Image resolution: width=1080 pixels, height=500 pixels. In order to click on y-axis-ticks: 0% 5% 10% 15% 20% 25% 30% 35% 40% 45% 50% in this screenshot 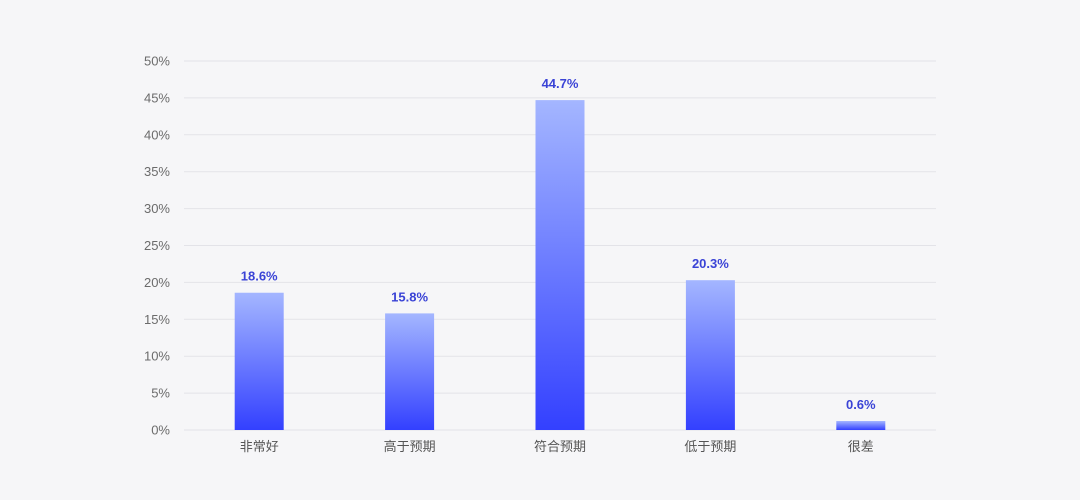, I will do `click(157, 246)`.